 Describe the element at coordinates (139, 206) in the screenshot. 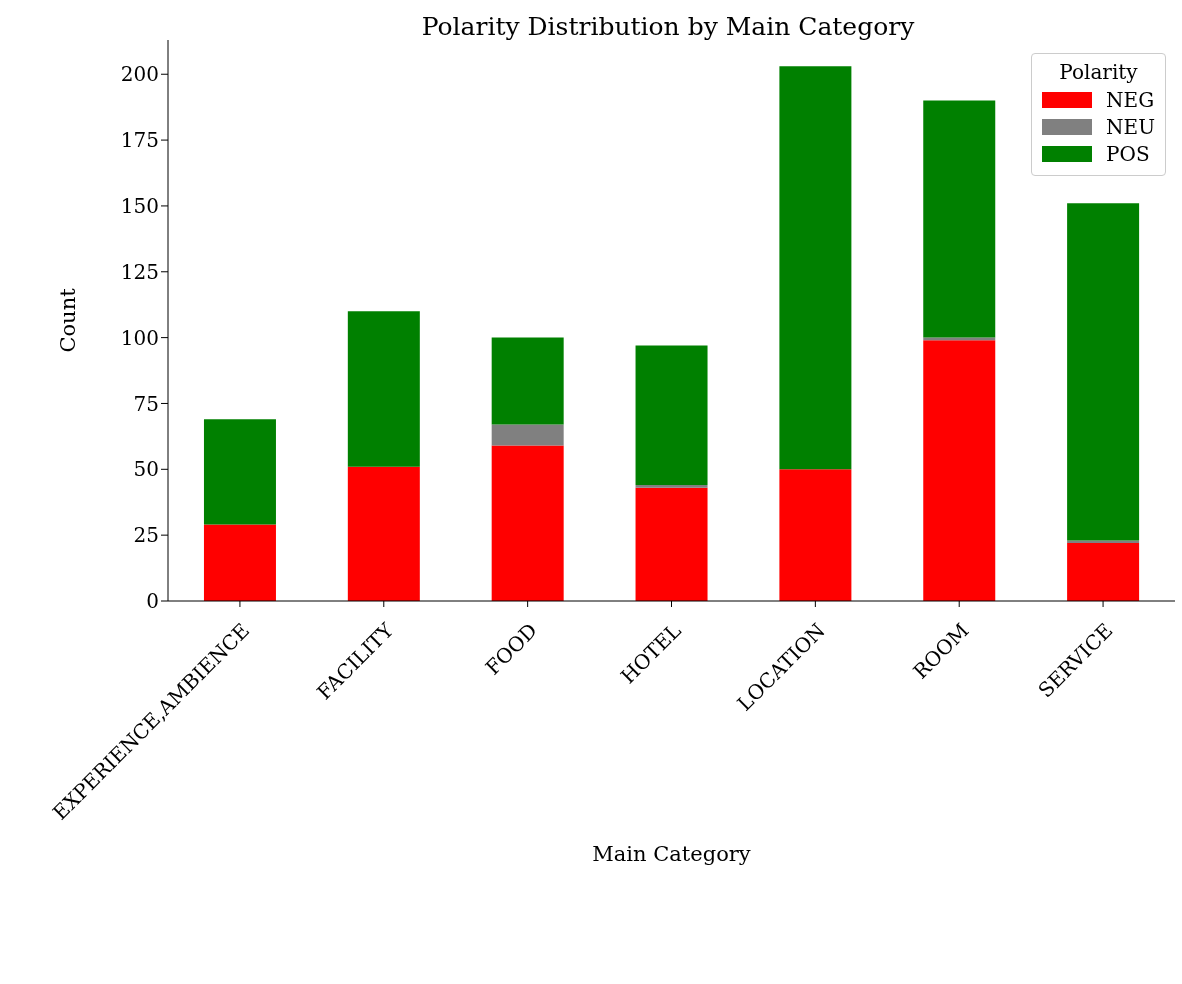

I see `y-tick-label: 150` at that location.